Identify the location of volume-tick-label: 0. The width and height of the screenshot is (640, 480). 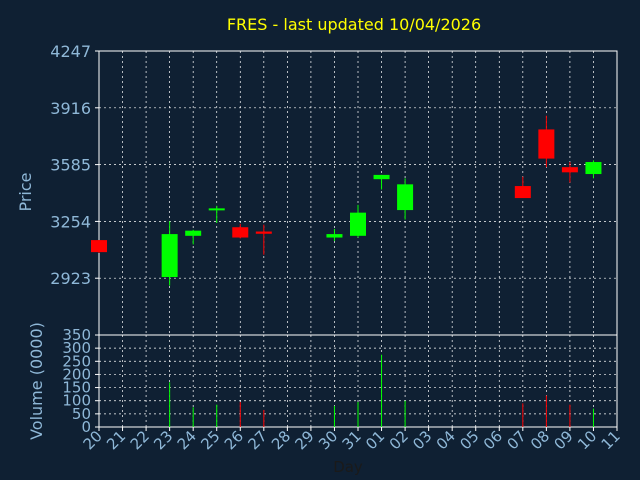
(86, 427).